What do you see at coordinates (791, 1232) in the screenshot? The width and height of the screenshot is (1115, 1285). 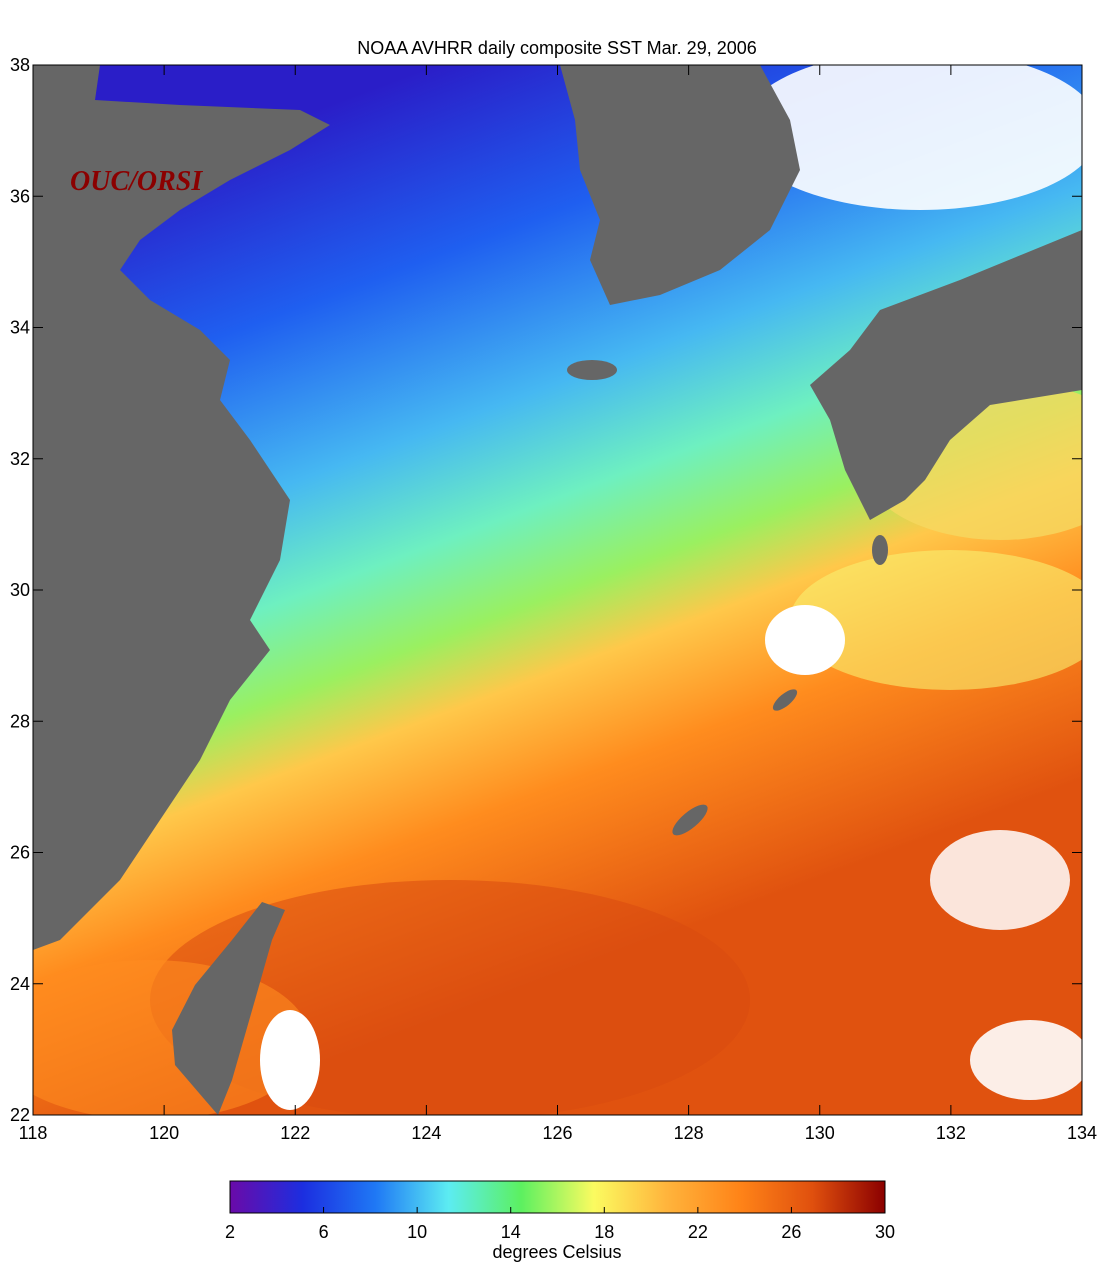 I see `colorbar-tick-label: 26` at bounding box center [791, 1232].